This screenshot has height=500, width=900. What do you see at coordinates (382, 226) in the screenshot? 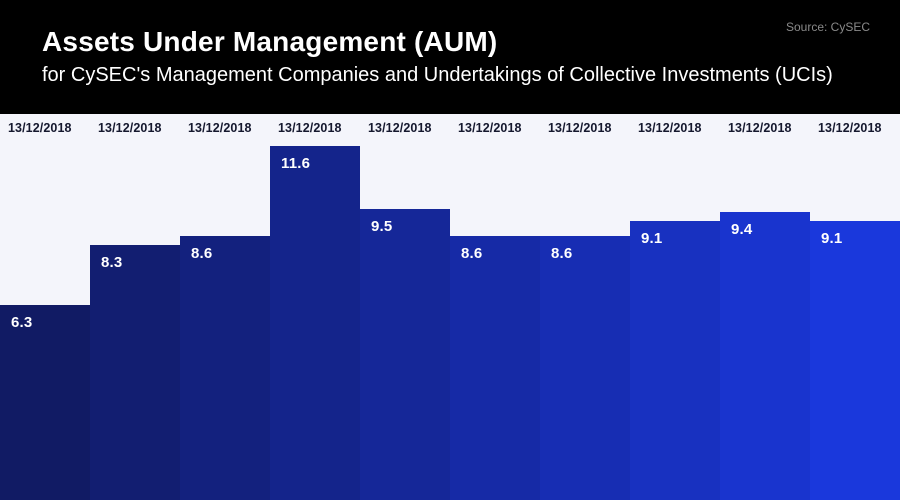
I see `bar-value-label-5: 9.5` at bounding box center [382, 226].